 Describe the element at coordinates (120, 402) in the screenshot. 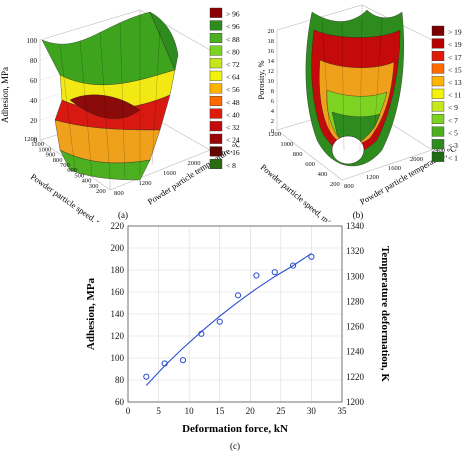

I see `c-y-tick: 60` at that location.